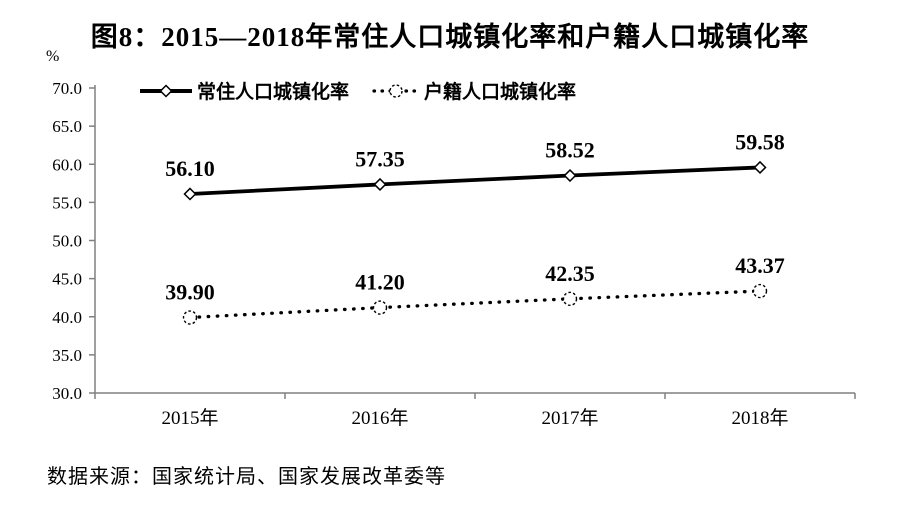 This screenshot has width=900, height=518. Describe the element at coordinates (760, 141) in the screenshot. I see `data-label: 59.58` at that location.